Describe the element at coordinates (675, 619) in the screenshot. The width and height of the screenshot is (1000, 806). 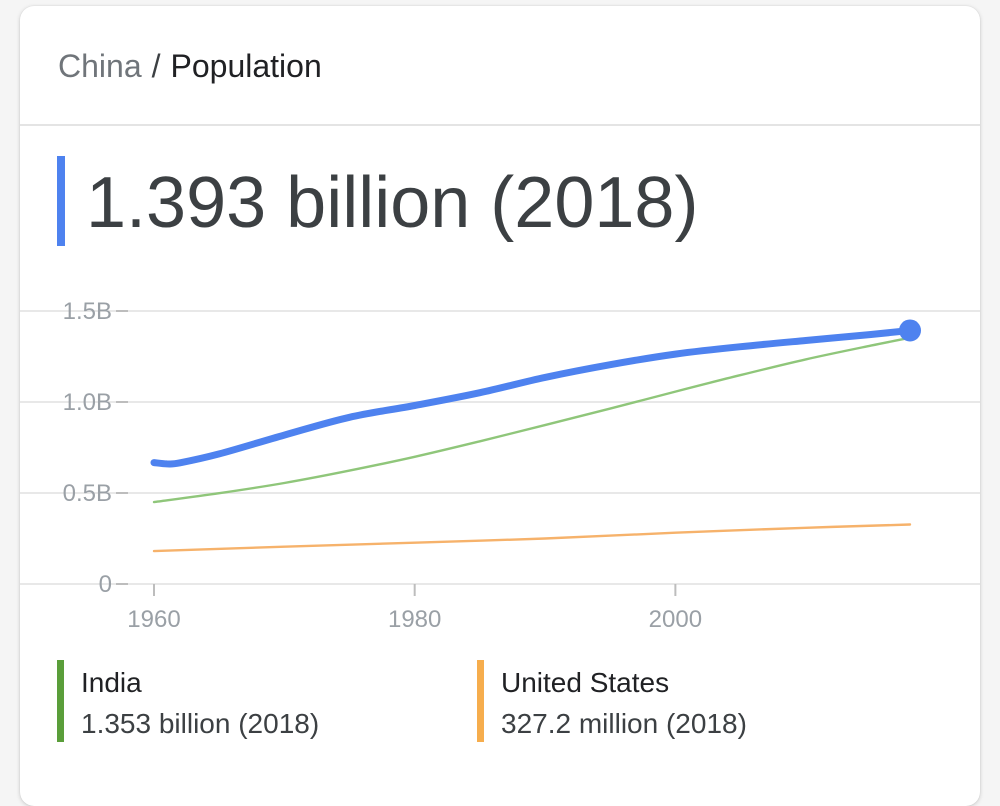
I see `x-tick-label-2000: 2000` at that location.